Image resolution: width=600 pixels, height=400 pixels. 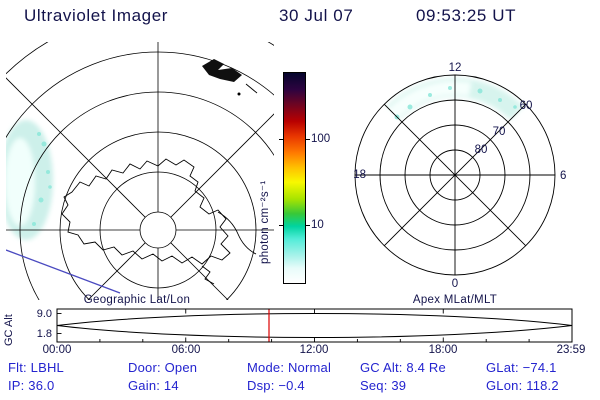 I want to click on status-flt: Flt: LBHL, so click(x=36, y=367).